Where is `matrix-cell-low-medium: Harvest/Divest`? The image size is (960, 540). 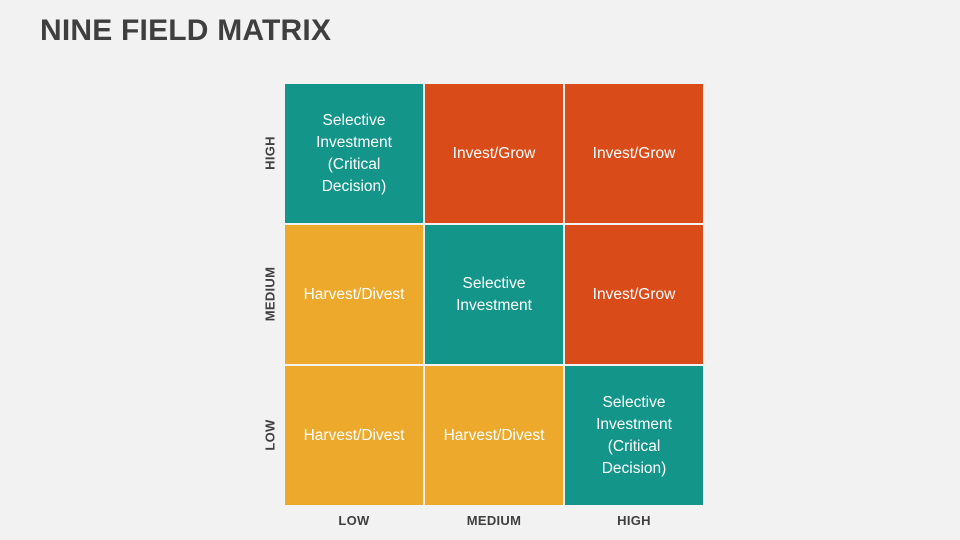 matrix-cell-low-medium: Harvest/Divest is located at coordinates (494, 435).